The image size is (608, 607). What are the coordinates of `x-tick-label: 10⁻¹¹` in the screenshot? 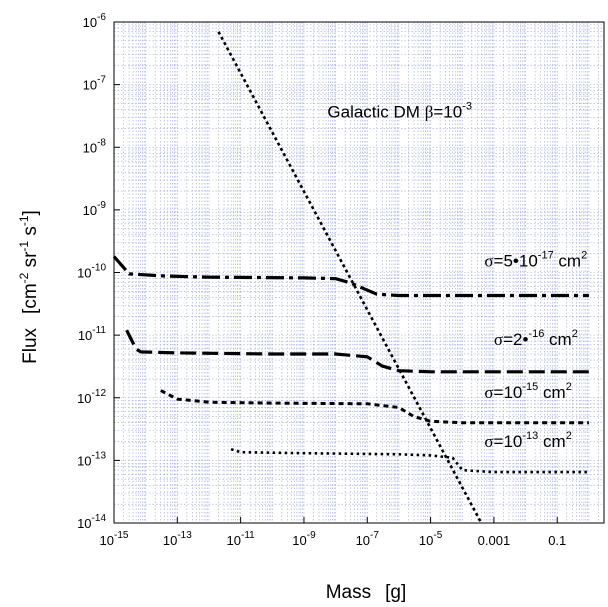 It's located at (241, 539).